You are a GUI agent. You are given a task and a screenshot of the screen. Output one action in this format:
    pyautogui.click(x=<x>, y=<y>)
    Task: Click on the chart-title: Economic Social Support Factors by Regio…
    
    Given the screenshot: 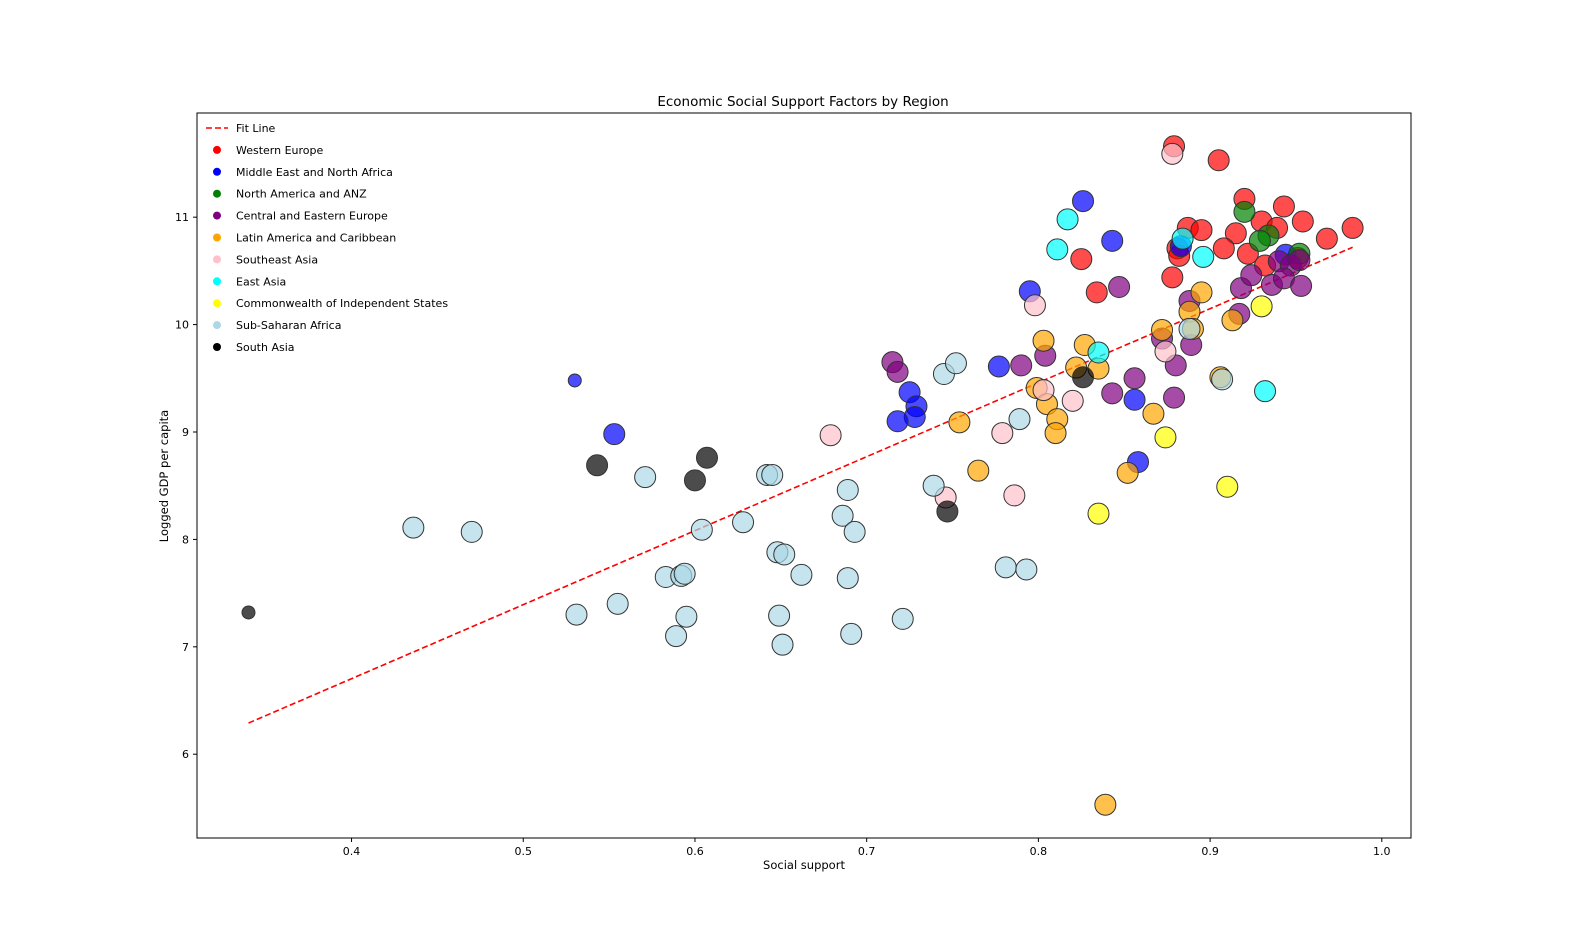 What is the action you would take?
    pyautogui.click(x=802, y=102)
    